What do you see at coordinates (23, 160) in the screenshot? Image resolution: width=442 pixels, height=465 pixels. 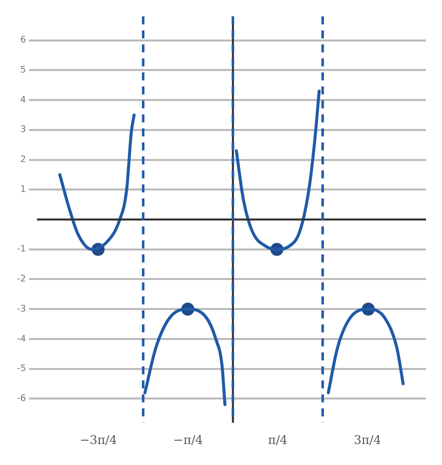 I see `y-tick-label: 2` at bounding box center [23, 160].